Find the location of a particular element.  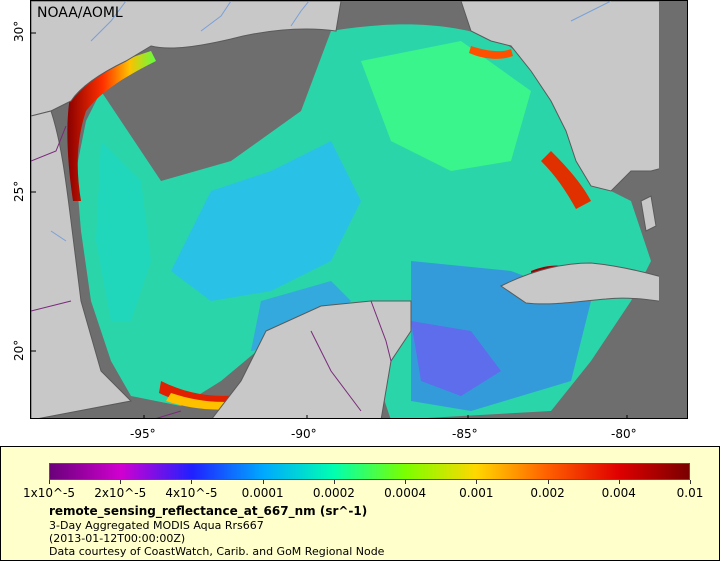

colorbar-tick-label: 0.002 is located at coordinates (547, 493).